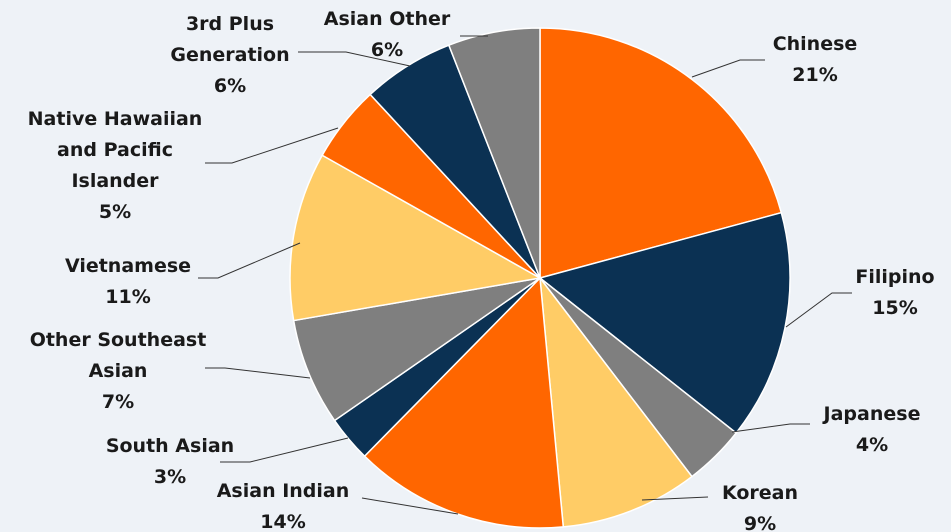  What do you see at coordinates (354, 59) in the screenshot?
I see `leader-line-3rd-plus-generation` at bounding box center [354, 59].